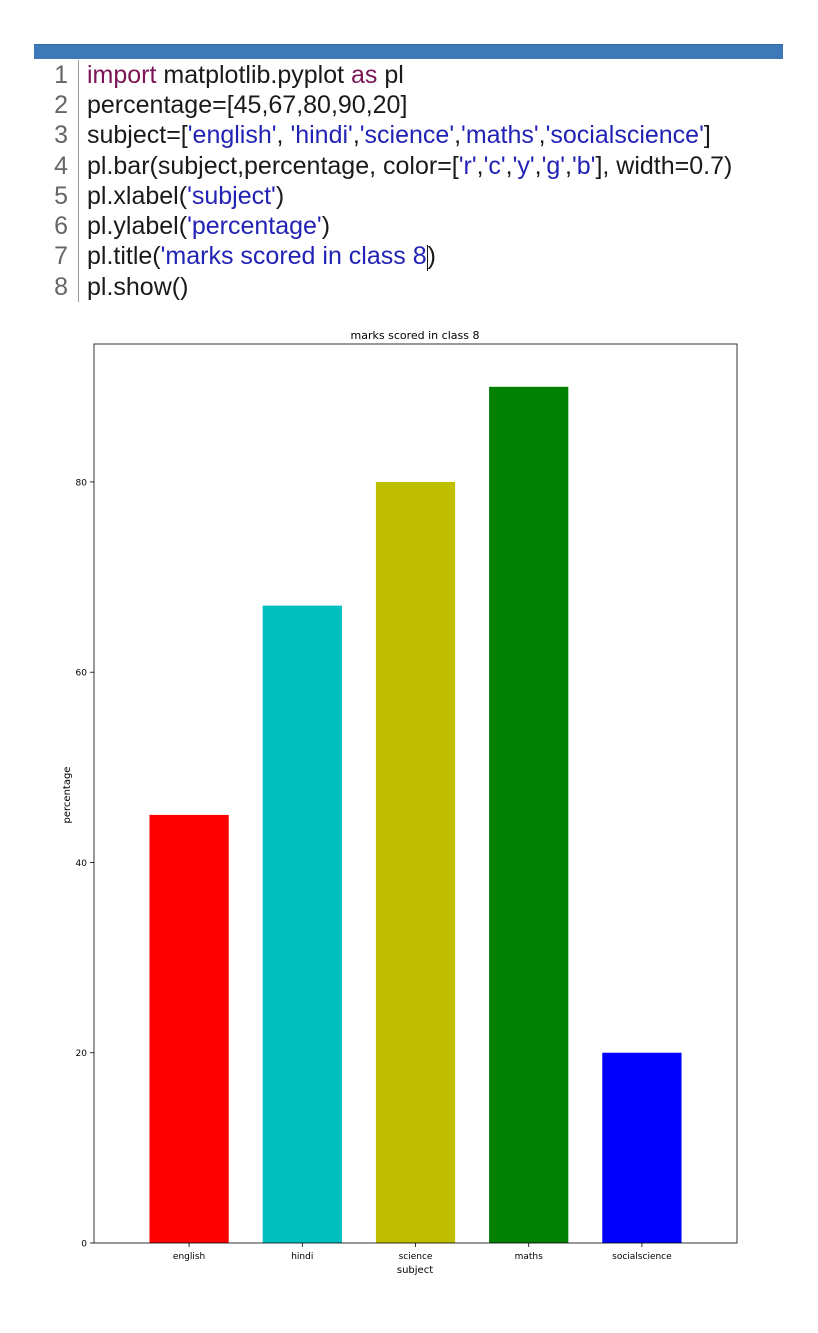 The height and width of the screenshot is (1333, 818). Describe the element at coordinates (583, 165) in the screenshot. I see `code-string: 'b'` at that location.